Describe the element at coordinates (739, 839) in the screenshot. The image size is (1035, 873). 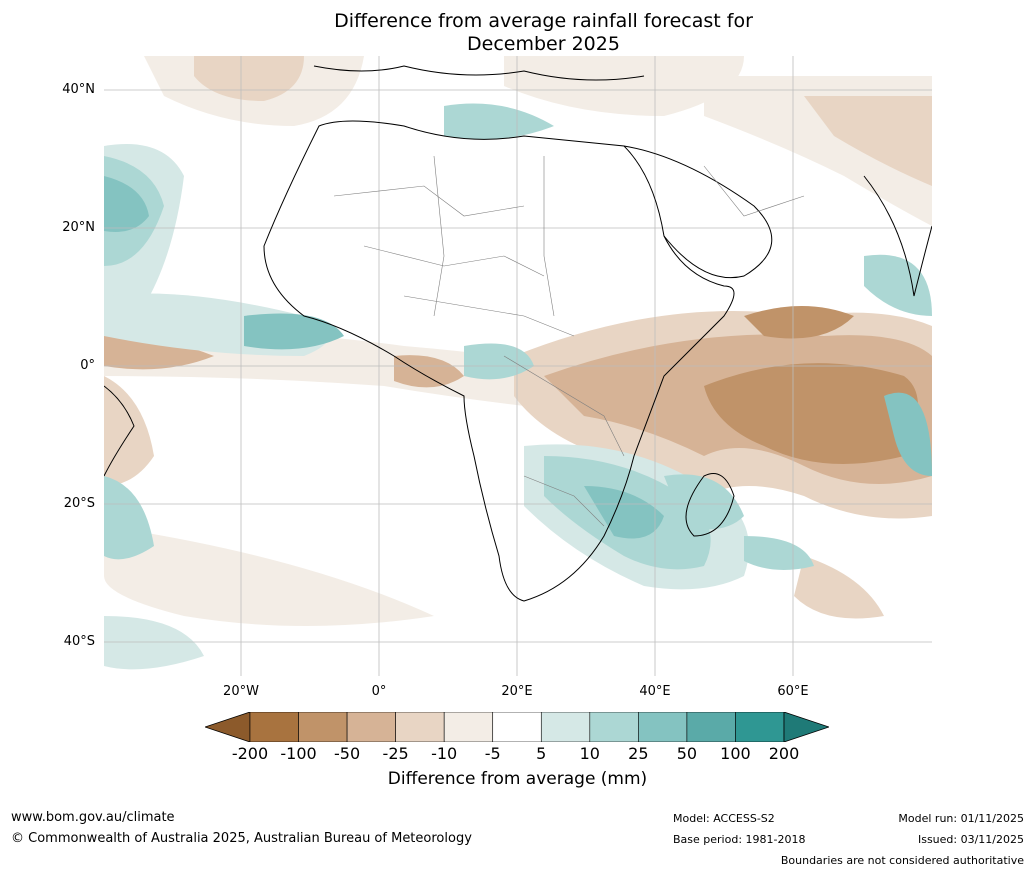
I see `footer-base-period: Base period: 1981-2018` at that location.